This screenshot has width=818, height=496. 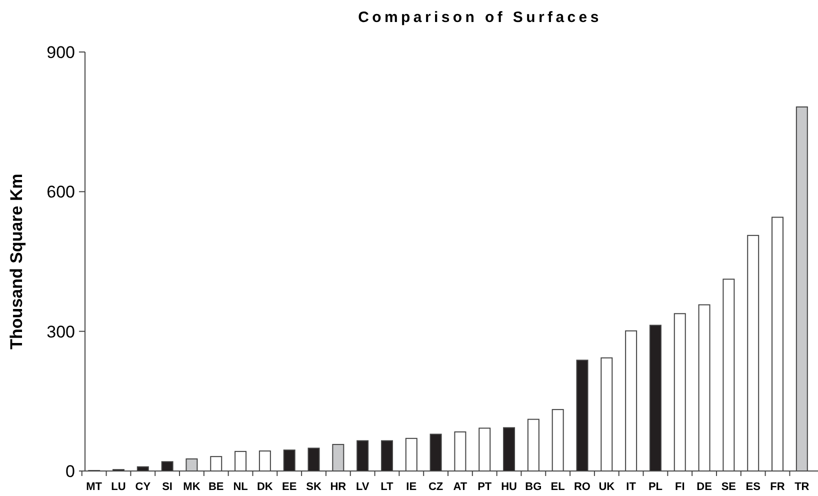 What do you see at coordinates (191, 487) in the screenshot?
I see `x-tick-label: MK` at bounding box center [191, 487].